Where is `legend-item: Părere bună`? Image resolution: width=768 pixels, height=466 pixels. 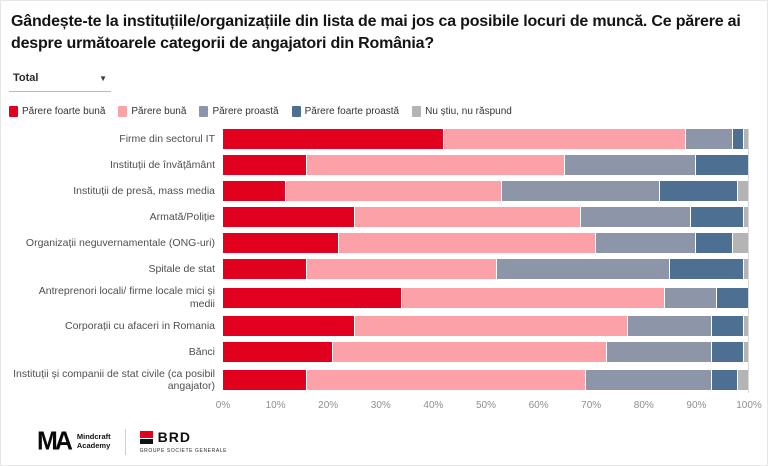
legend-item: Părere bună is located at coordinates (152, 112).